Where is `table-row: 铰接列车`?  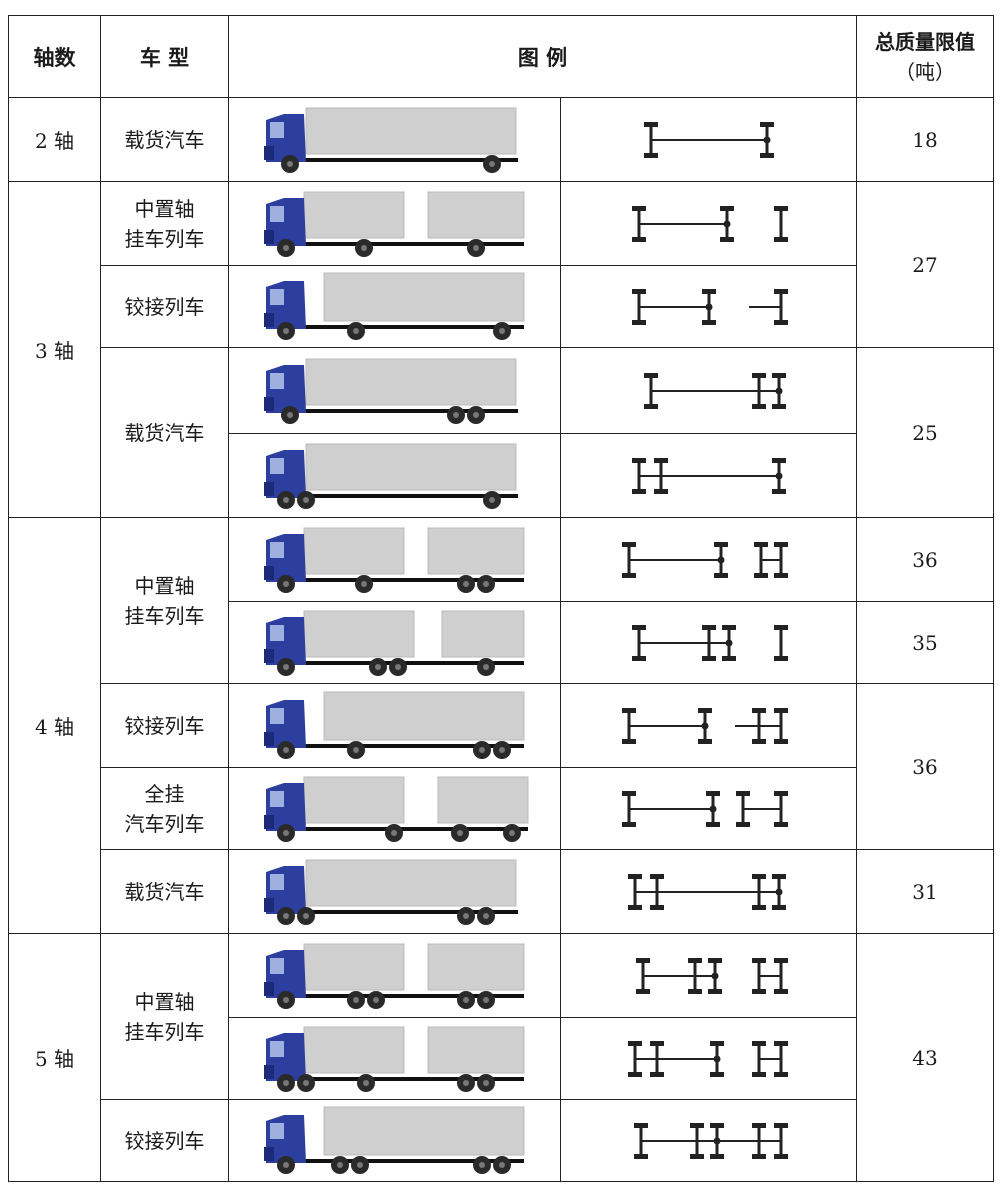
table-row: 铰接列车 is located at coordinates (501, 1140).